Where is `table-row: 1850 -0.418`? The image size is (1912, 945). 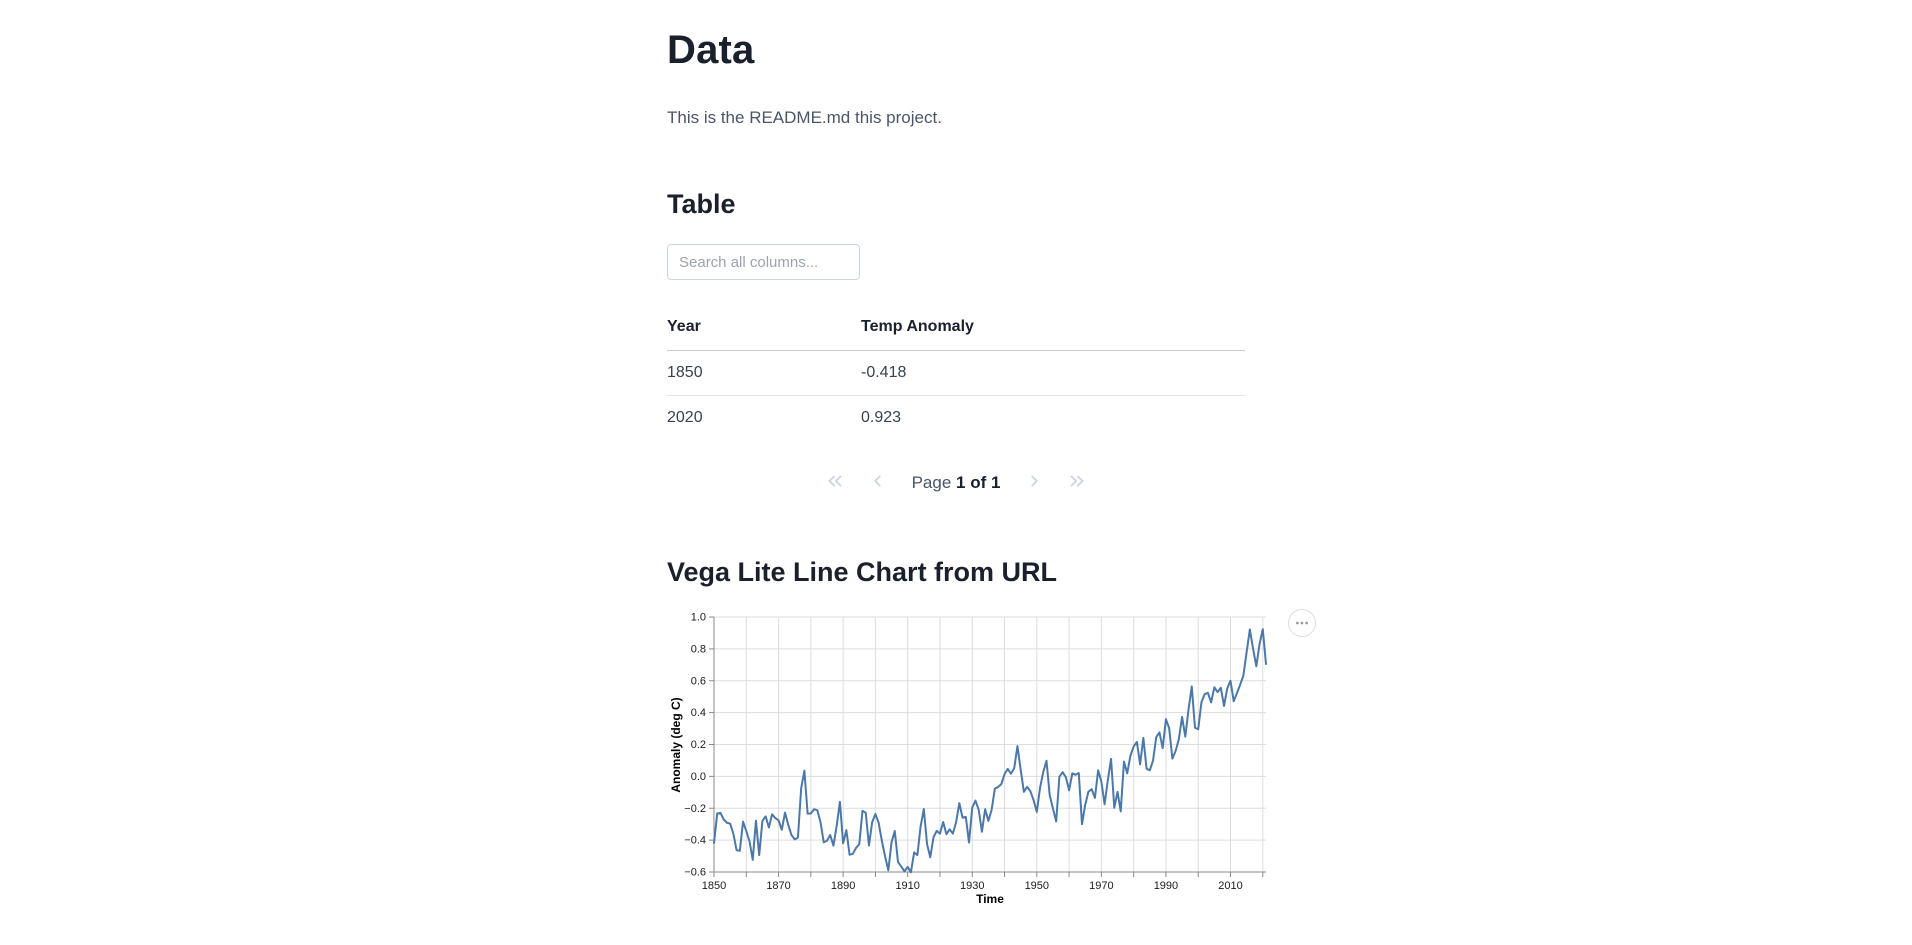 table-row: 1850 -0.418 is located at coordinates (956, 373).